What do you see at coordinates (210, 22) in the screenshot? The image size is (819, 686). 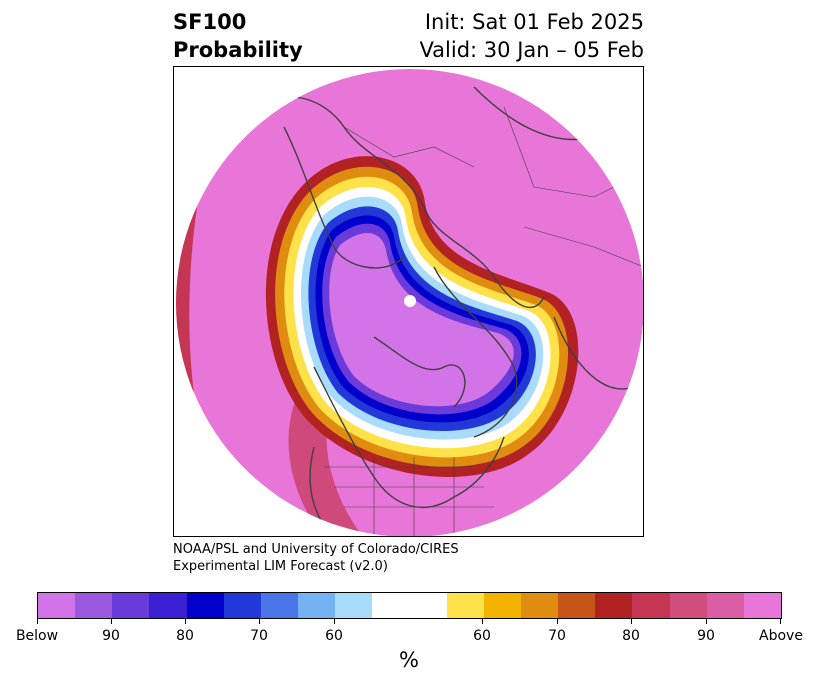 I see `title-variable: SF100` at bounding box center [210, 22].